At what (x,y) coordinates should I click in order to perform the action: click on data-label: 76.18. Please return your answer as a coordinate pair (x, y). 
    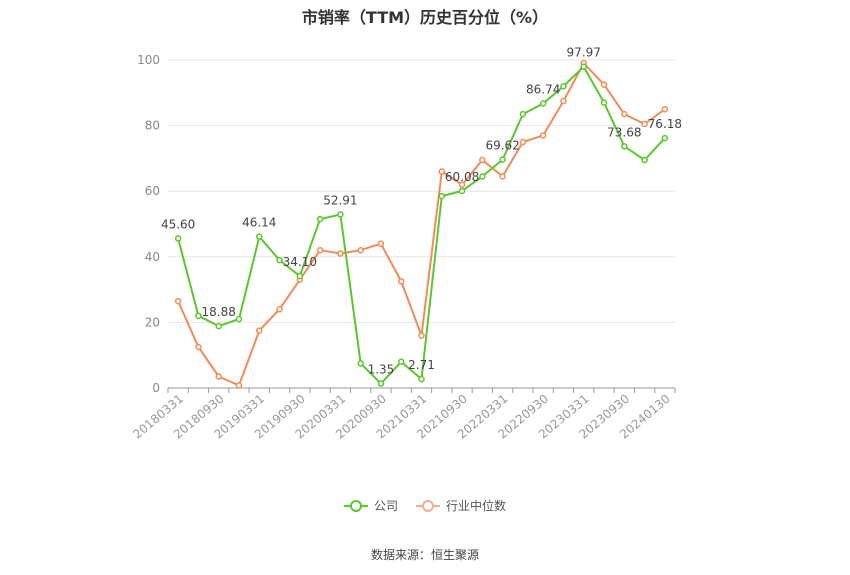
    Looking at the image, I should click on (665, 124).